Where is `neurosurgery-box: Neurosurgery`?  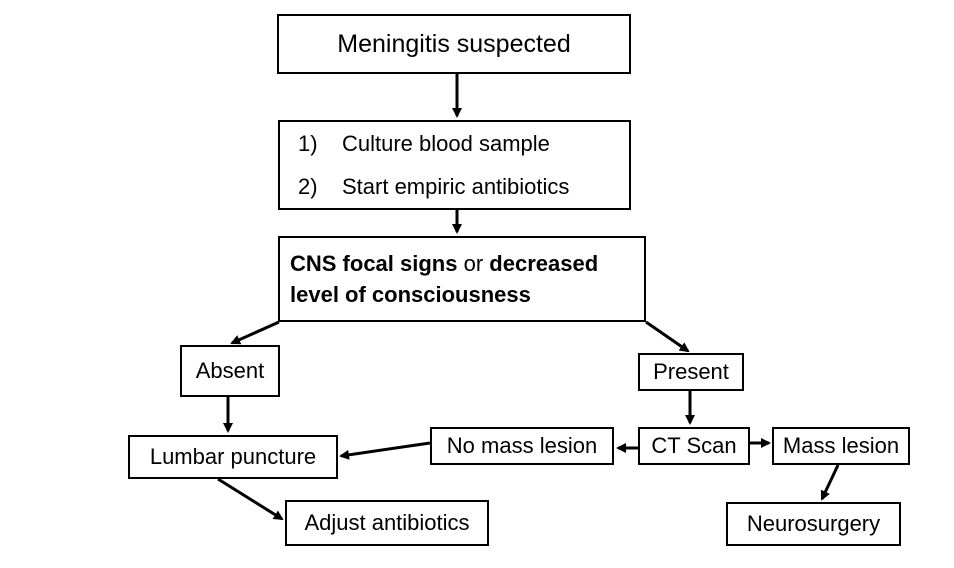
neurosurgery-box: Neurosurgery is located at coordinates (813, 524).